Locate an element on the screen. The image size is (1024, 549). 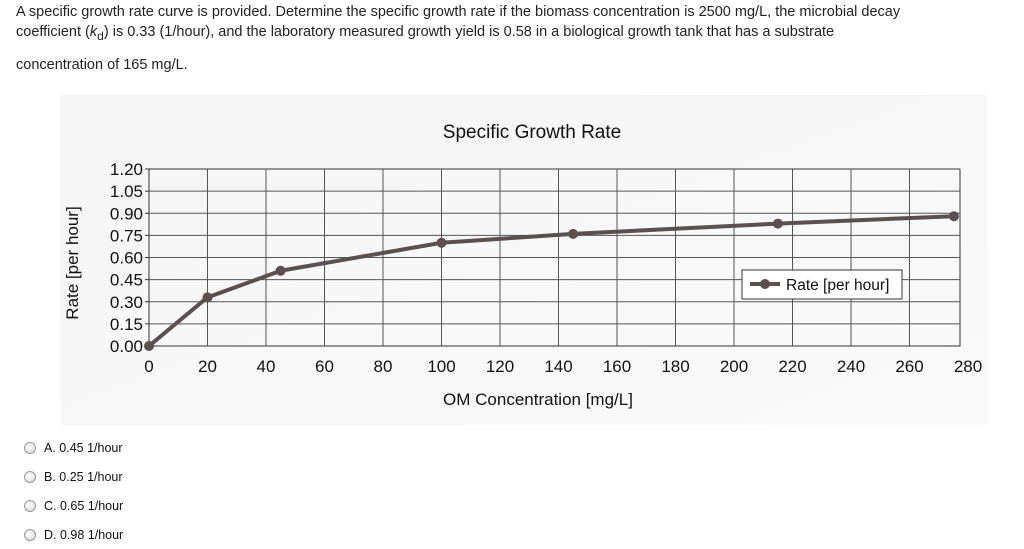
x-tick-label: 240 is located at coordinates (851, 366).